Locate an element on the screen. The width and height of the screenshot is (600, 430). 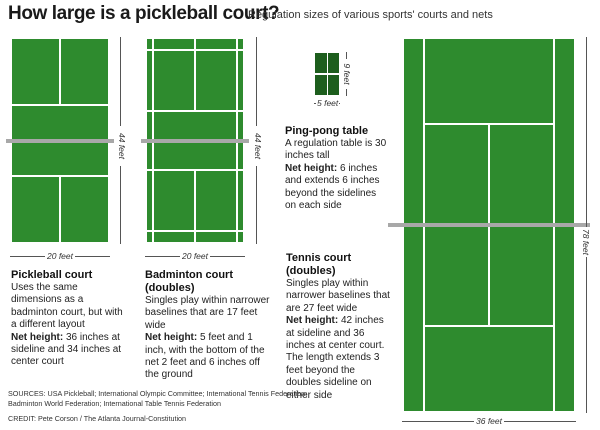
tennis-baseline-top is located at coordinates (489, 38).